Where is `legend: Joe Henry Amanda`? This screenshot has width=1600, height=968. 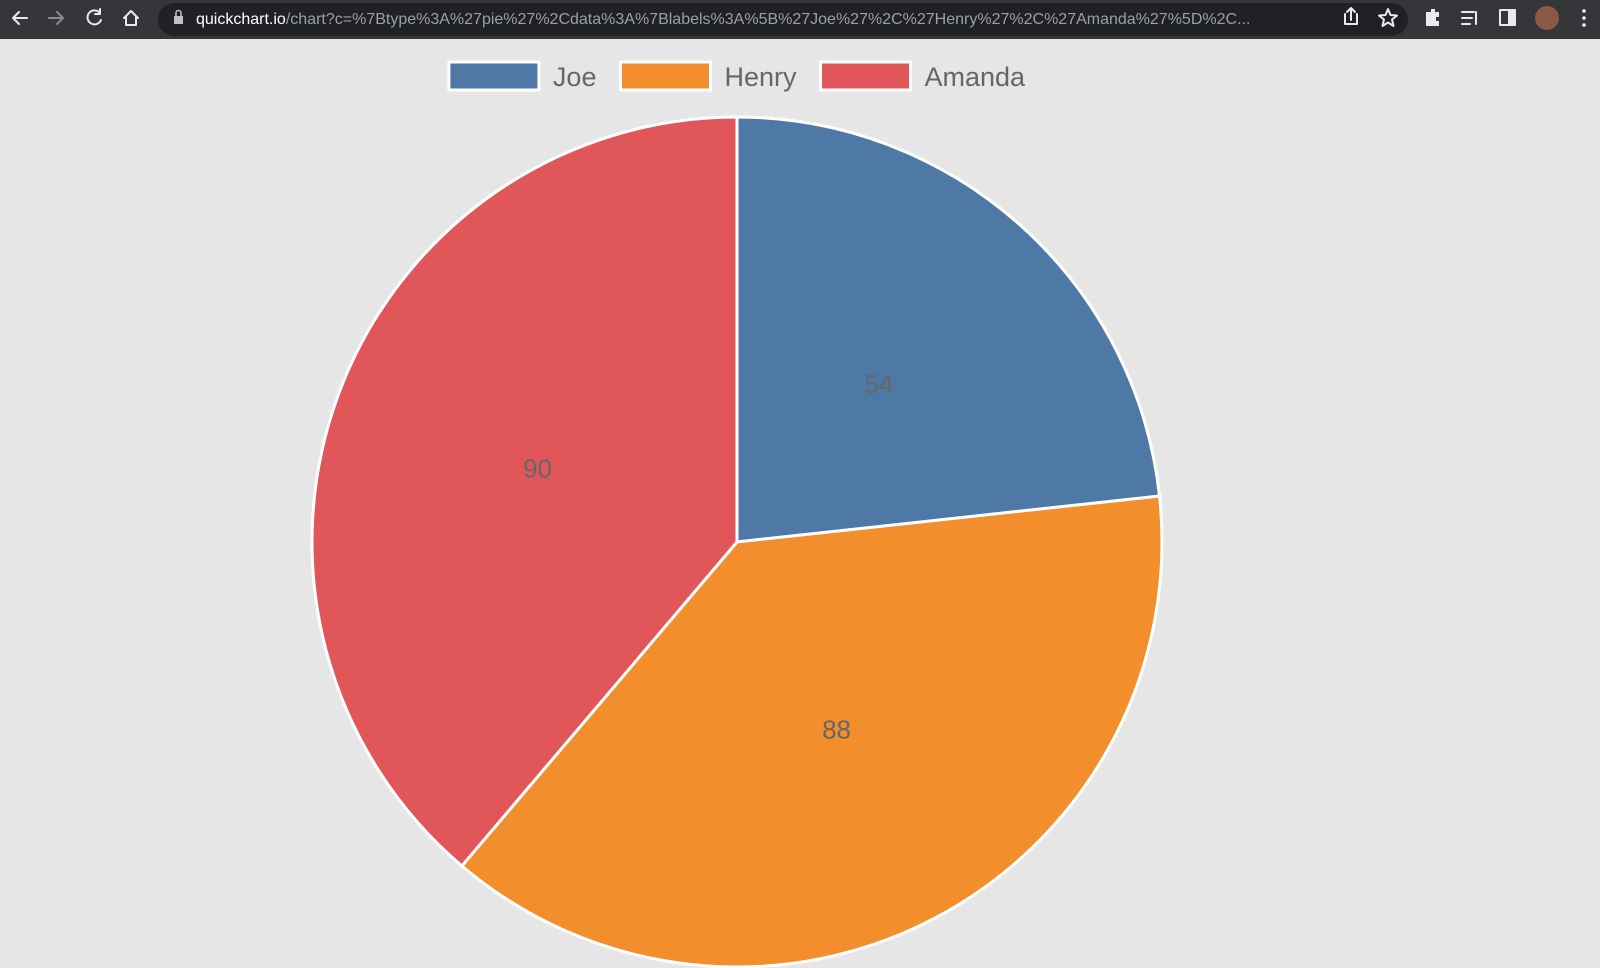 legend: Joe Henry Amanda is located at coordinates (737, 76).